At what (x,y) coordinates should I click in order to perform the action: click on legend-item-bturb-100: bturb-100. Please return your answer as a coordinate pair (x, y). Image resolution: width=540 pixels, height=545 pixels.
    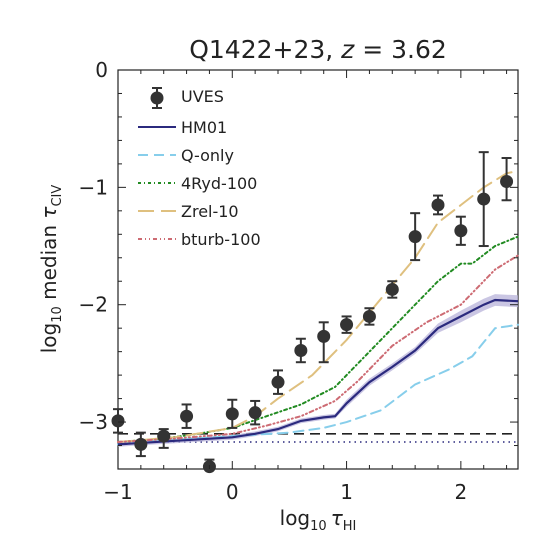
    Looking at the image, I should click on (199, 239).